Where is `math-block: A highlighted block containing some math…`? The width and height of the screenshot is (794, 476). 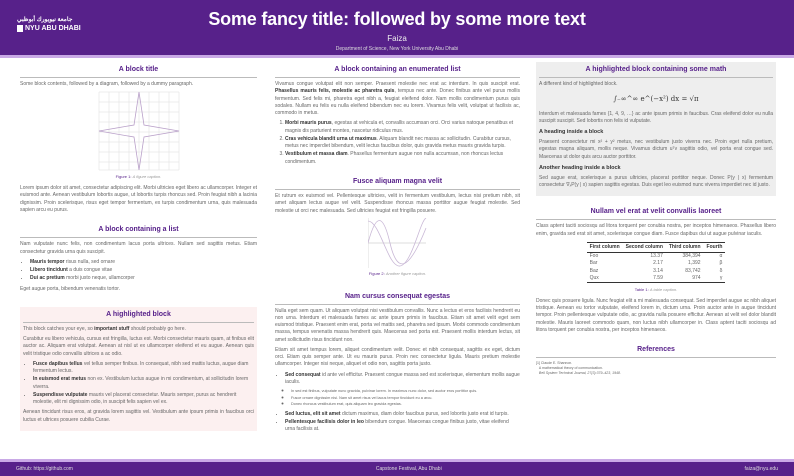 math-block: A highlighted block containing some math… is located at coordinates (656, 129).